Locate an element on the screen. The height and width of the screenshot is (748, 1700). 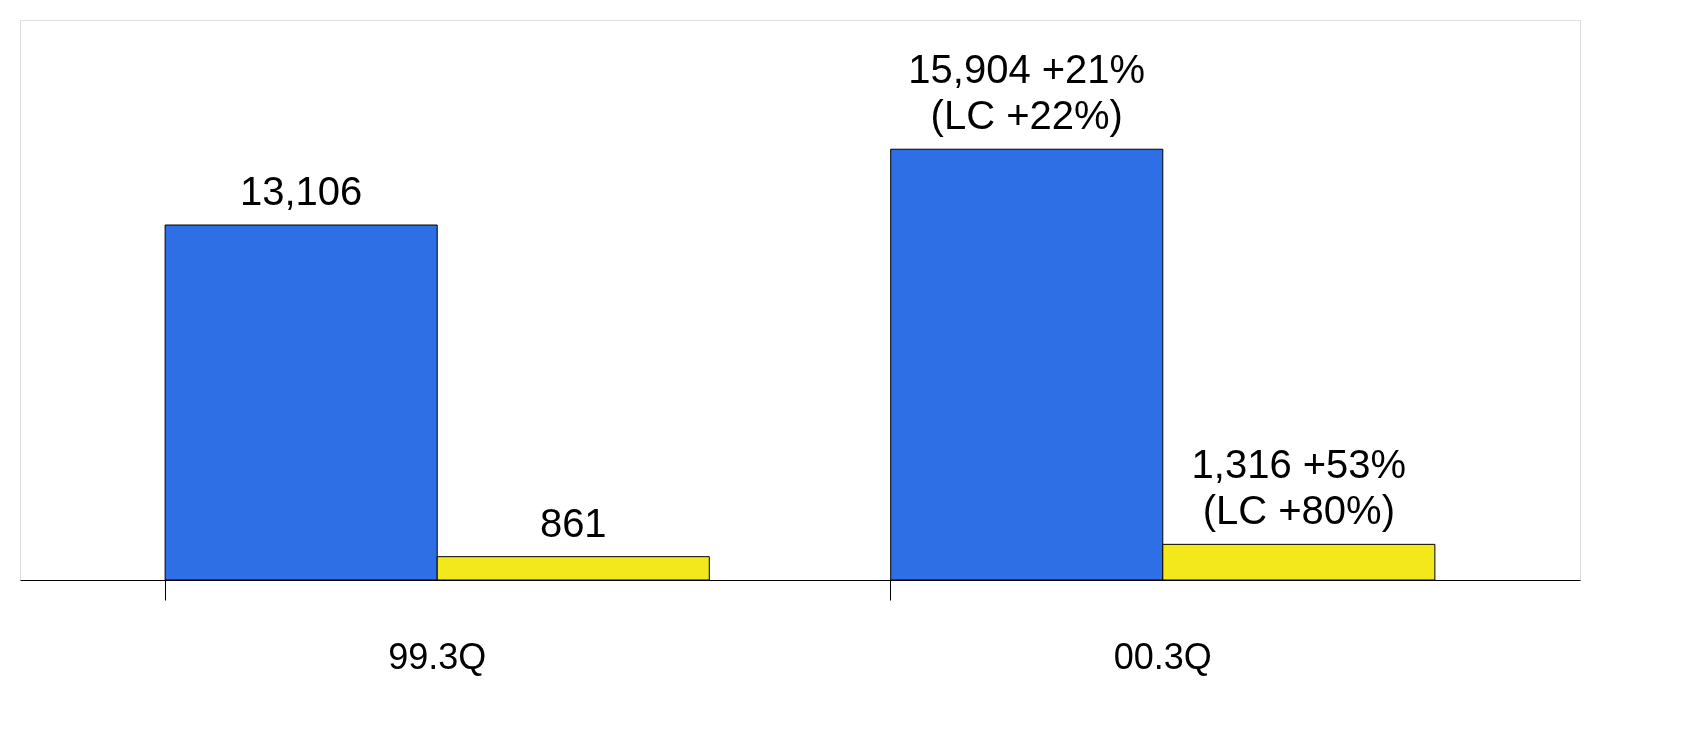
data-label: 13,106 is located at coordinates (301, 191).